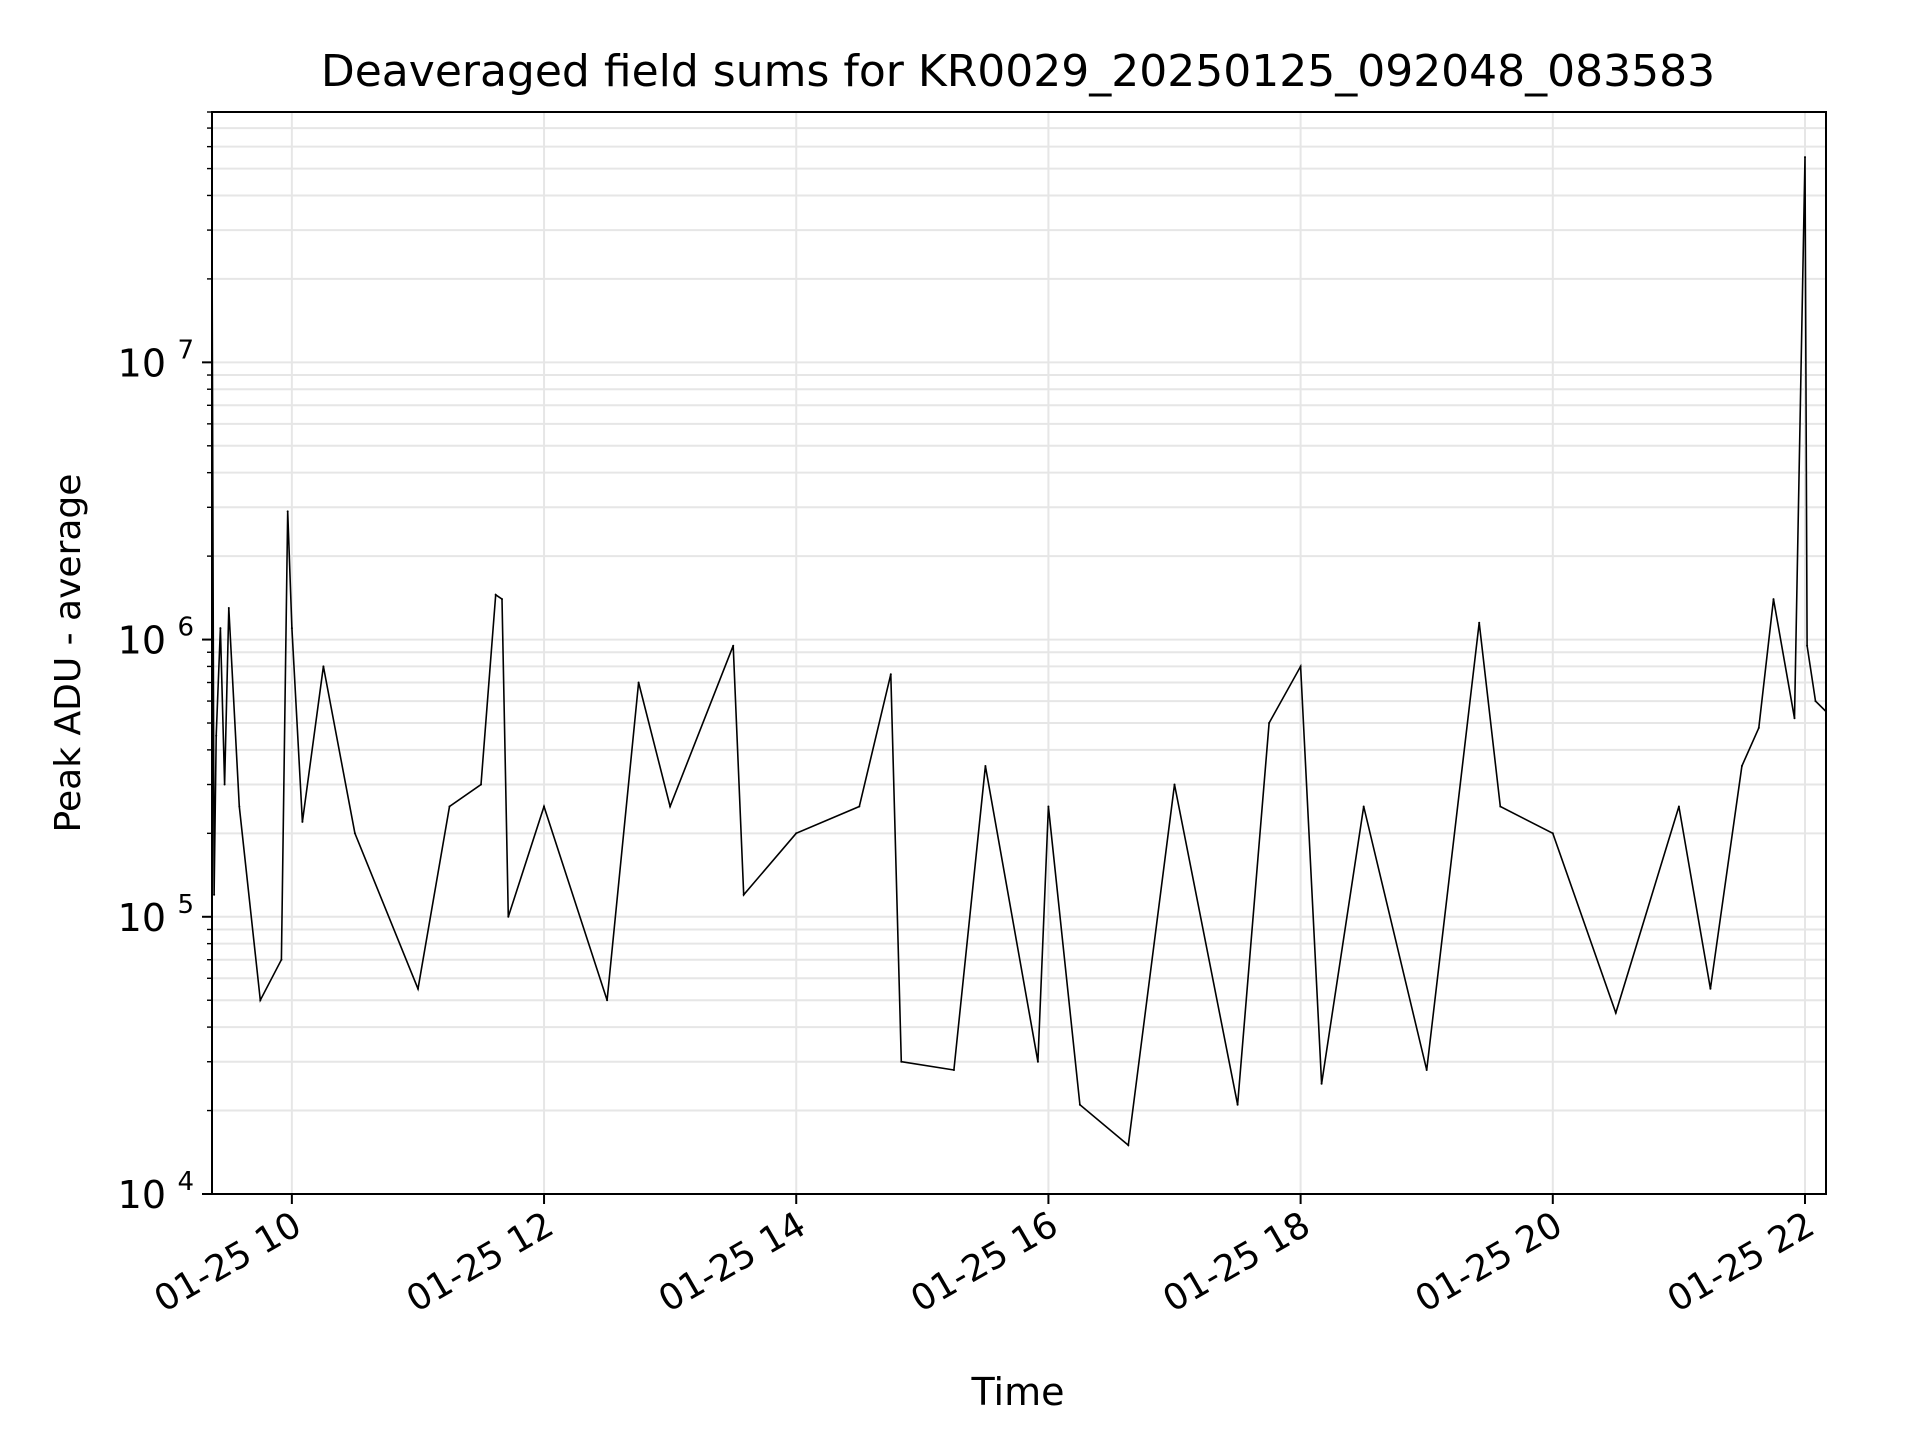 This screenshot has height=1440, width=1920. What do you see at coordinates (185, 350) in the screenshot?
I see `y-tick-label-exponent: 7` at bounding box center [185, 350].